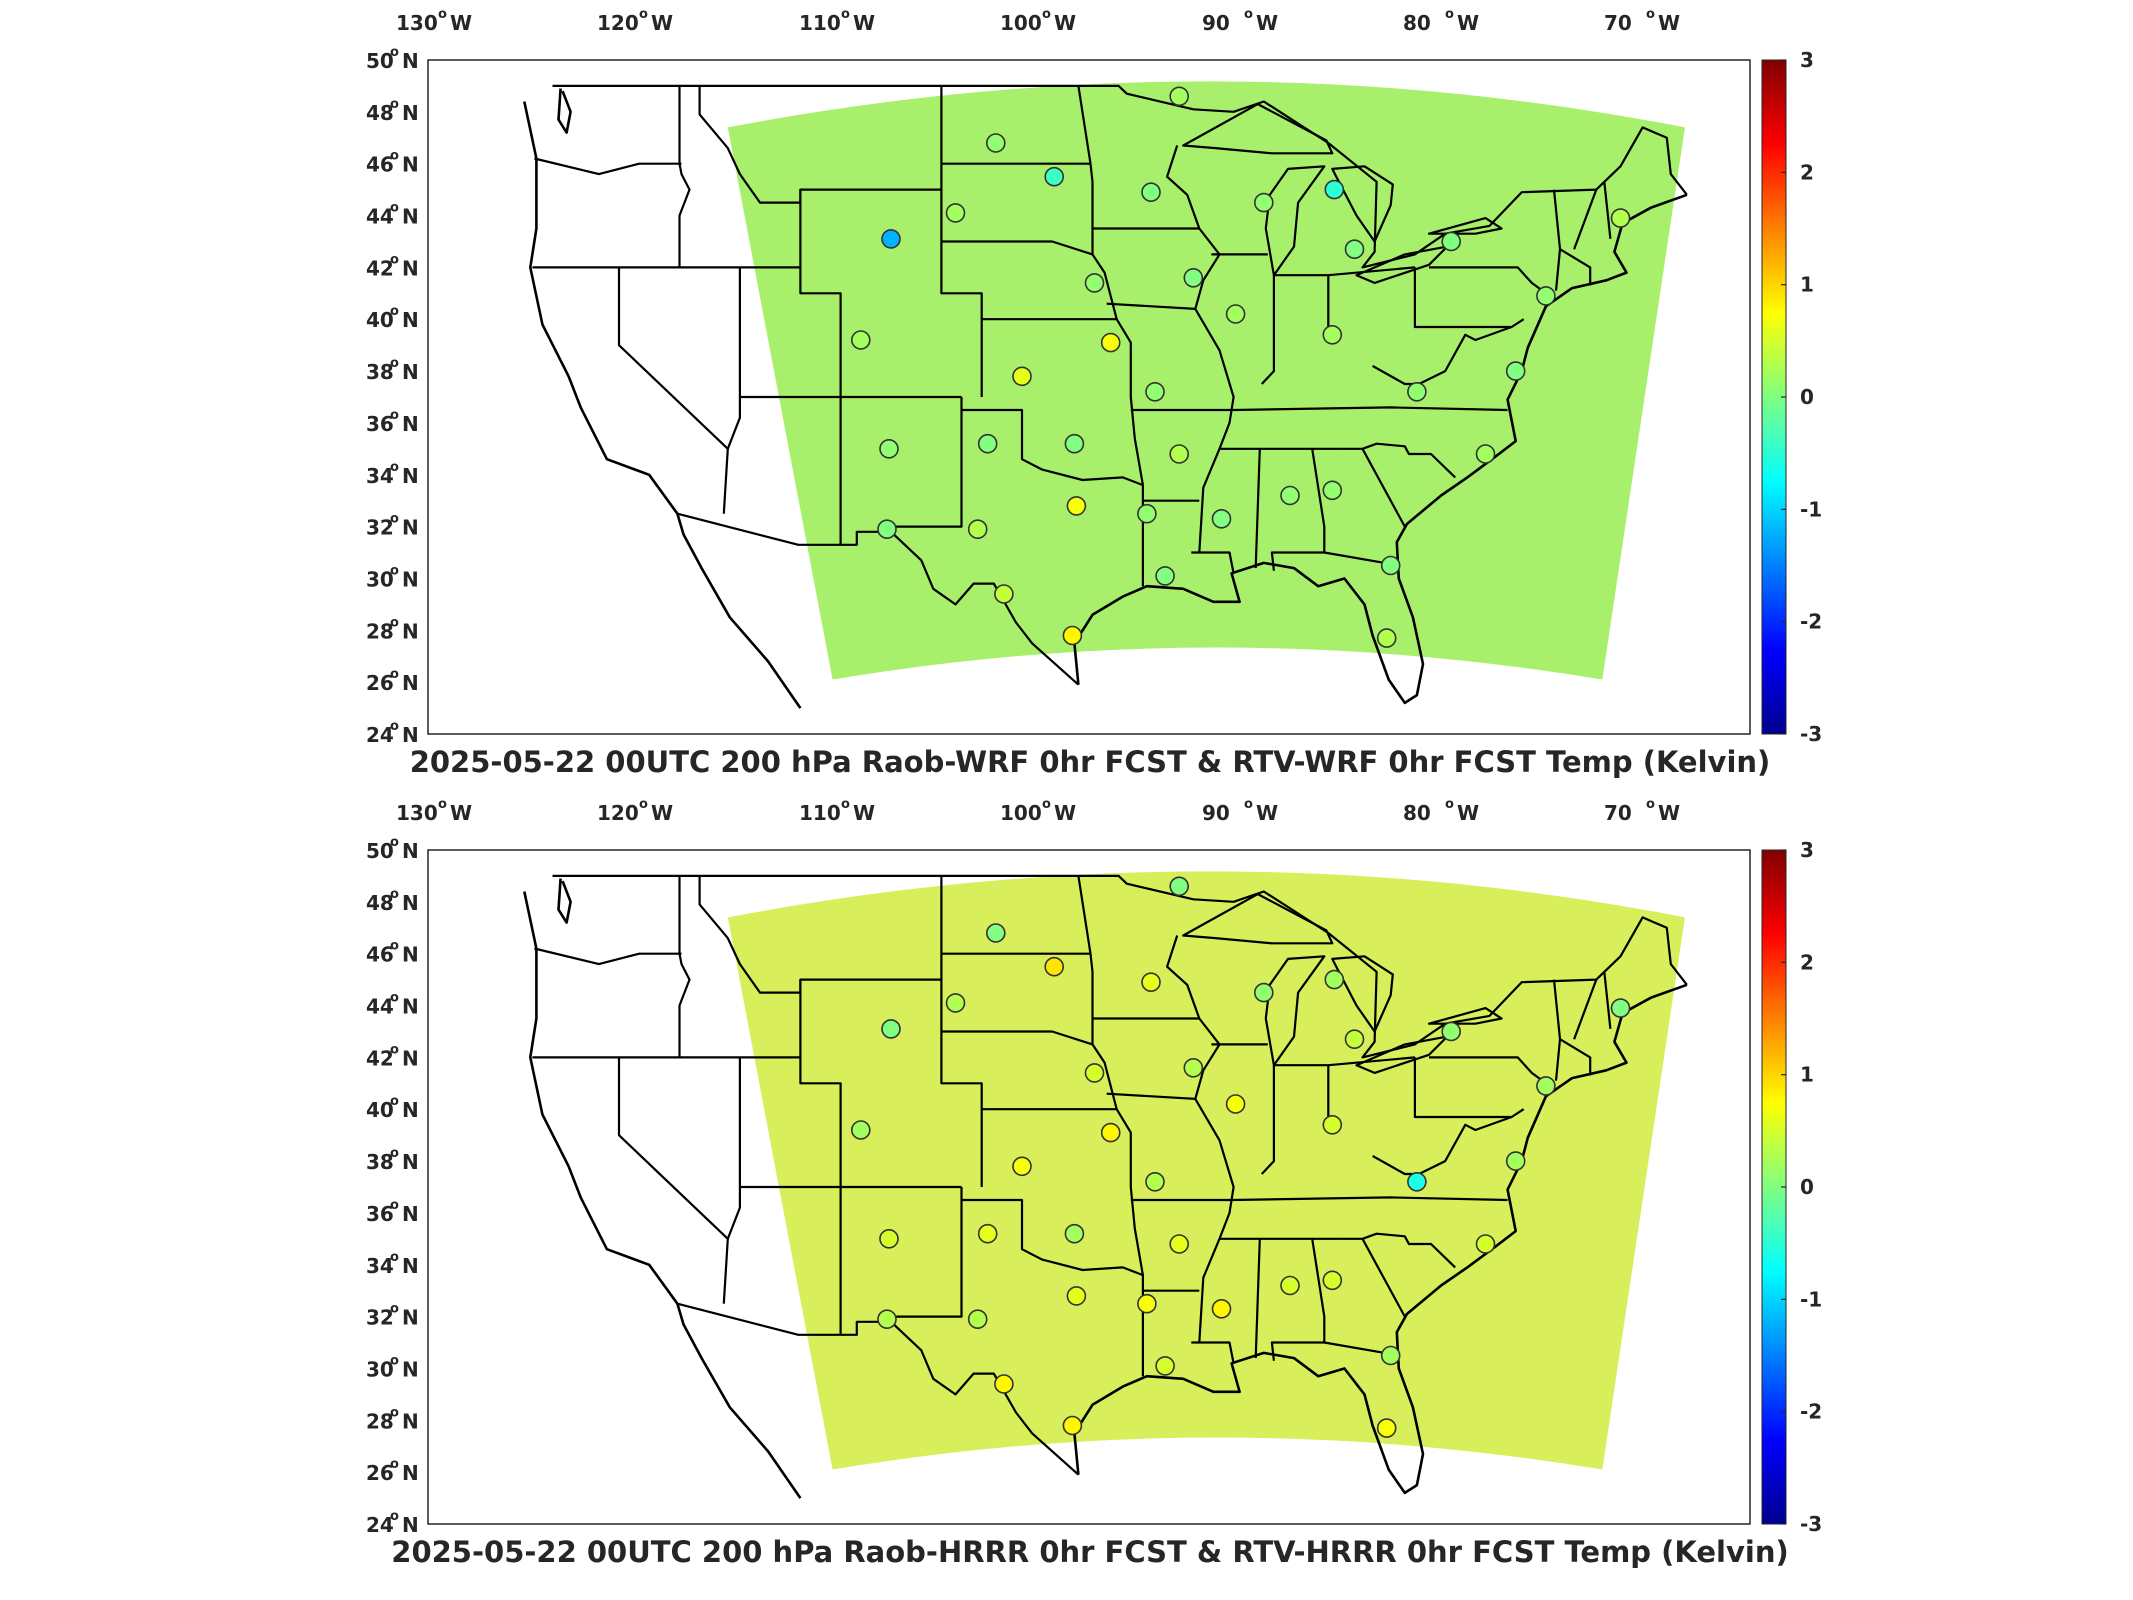  I want to click on longitude-tick-label: 80, so click(1417, 813).